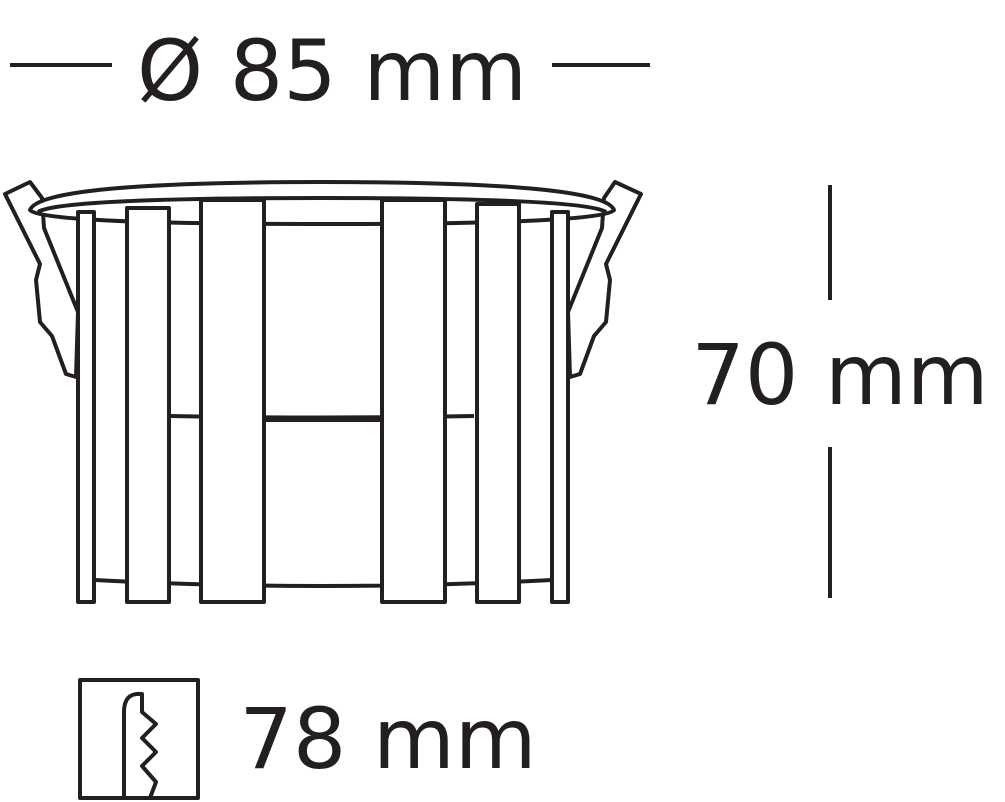 Image resolution: width=1005 pixels, height=802 pixels. I want to click on cutout-label: 78 mm, so click(387, 739).